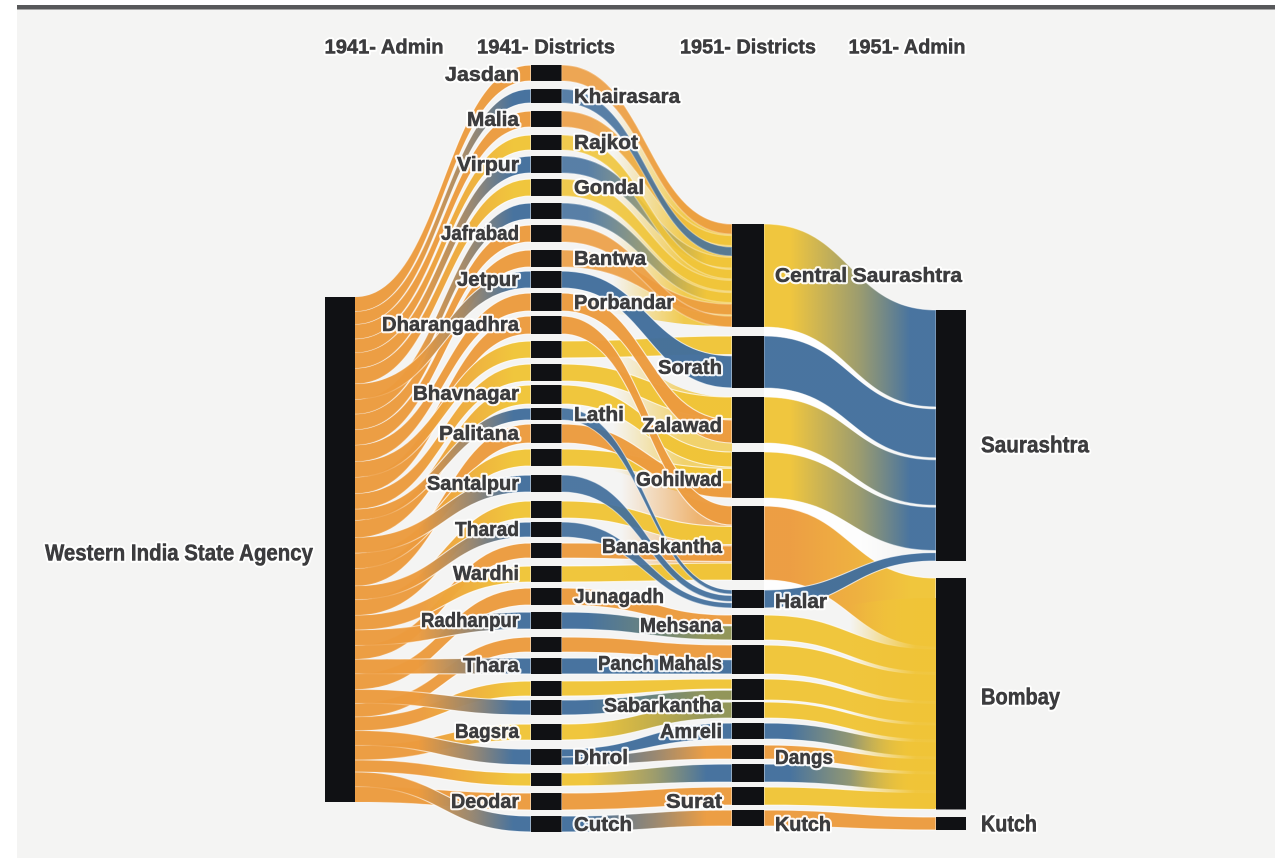  Describe the element at coordinates (801, 602) in the screenshot. I see `svg-text: Halar` at that location.